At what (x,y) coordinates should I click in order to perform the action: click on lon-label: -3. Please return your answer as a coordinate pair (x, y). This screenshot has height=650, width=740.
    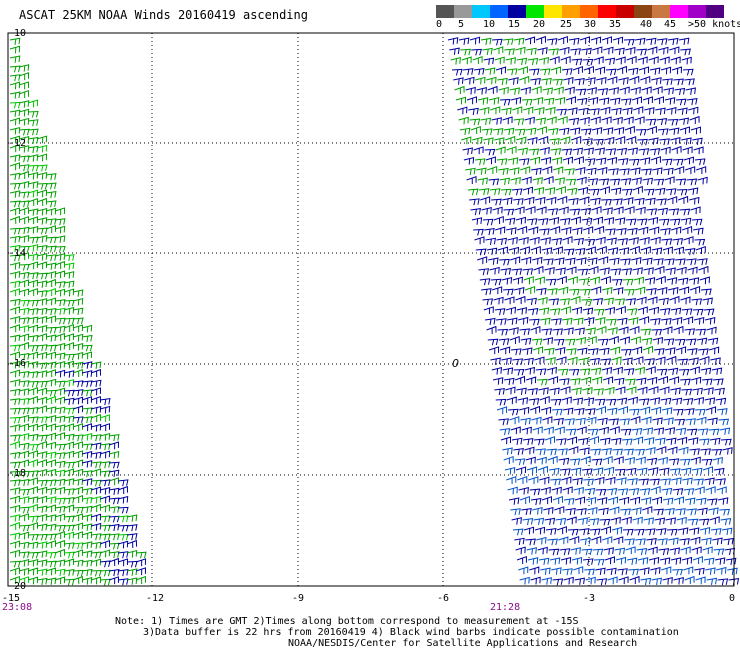
    Looking at the image, I should click on (589, 598).